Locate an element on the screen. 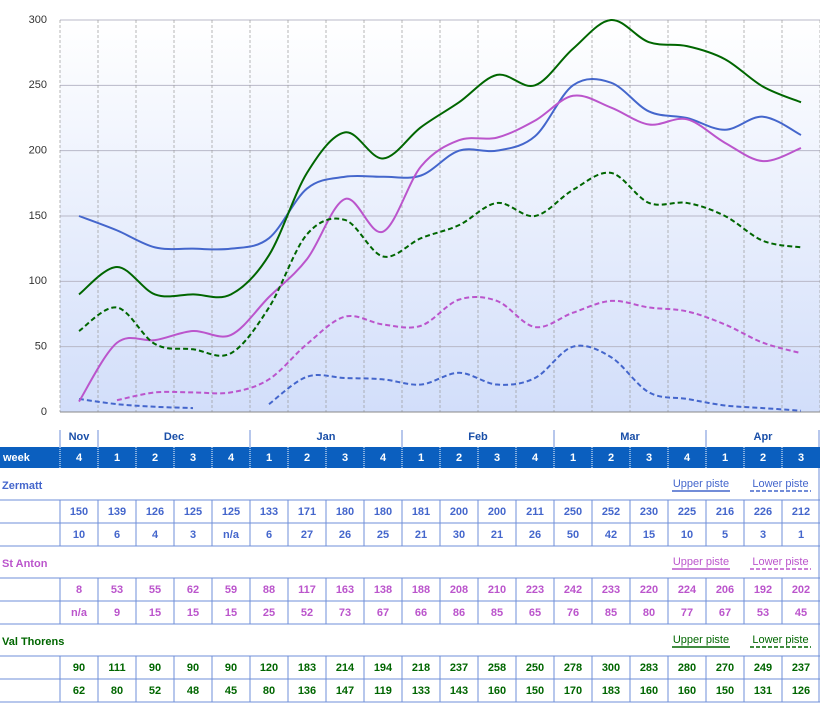 This screenshot has width=820, height=703. value-cell: 252 is located at coordinates (611, 512).